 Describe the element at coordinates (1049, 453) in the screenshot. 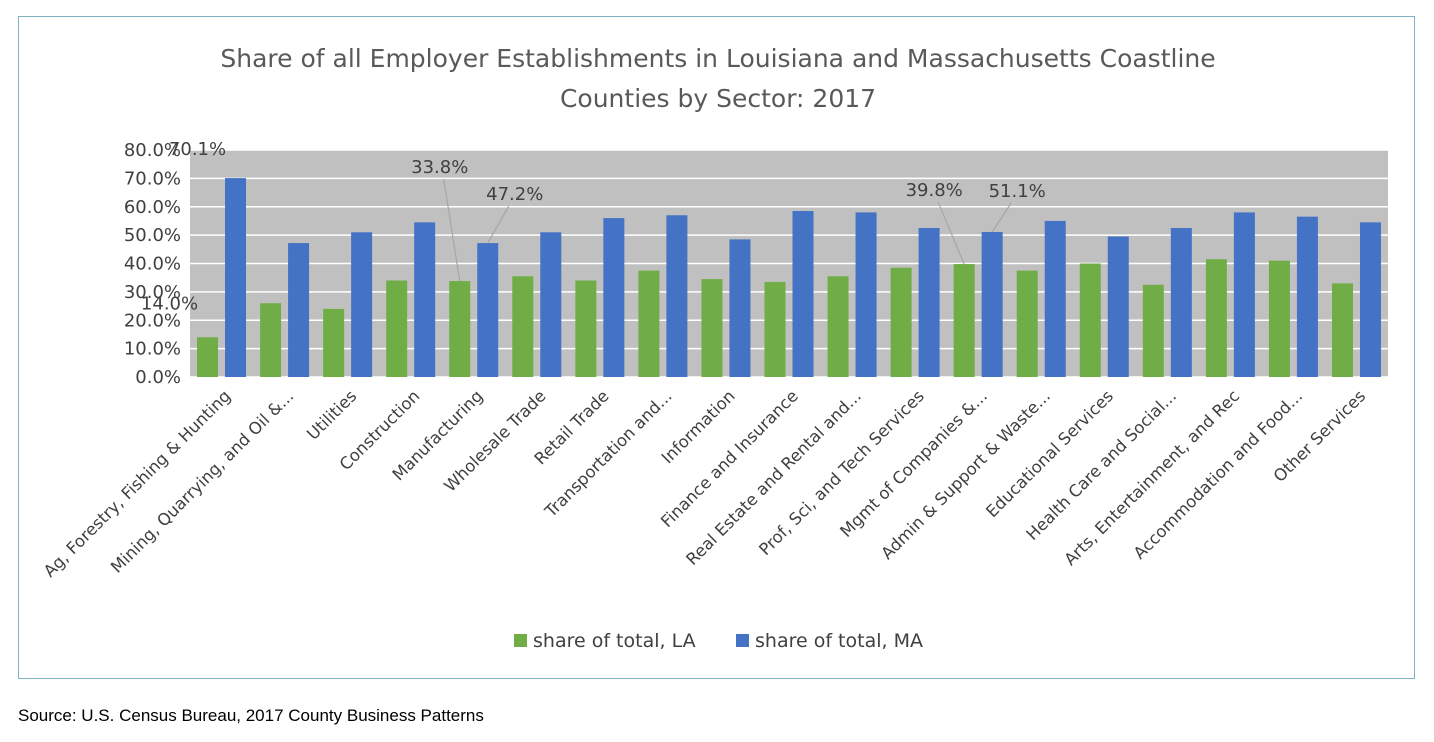

I see `category-label: Educational Services` at that location.